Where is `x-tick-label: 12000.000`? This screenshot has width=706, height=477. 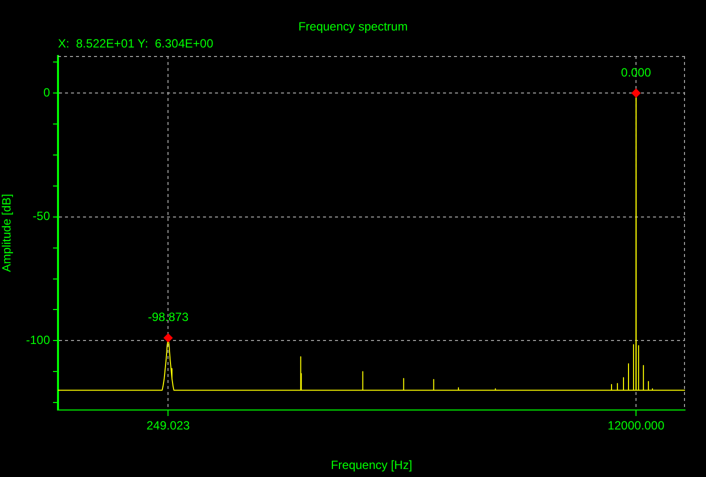 x-tick-label: 12000.000 is located at coordinates (636, 425).